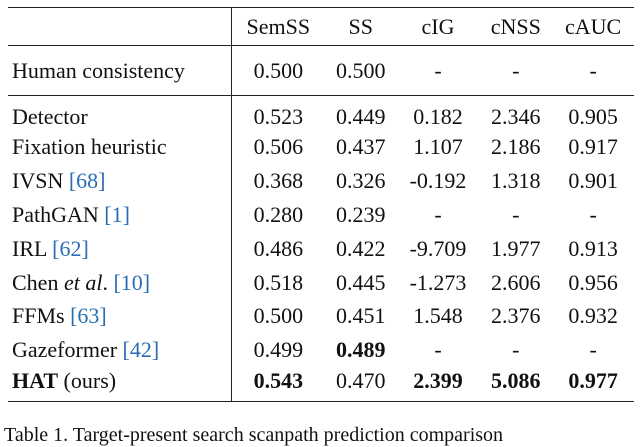  Describe the element at coordinates (321, 316) in the screenshot. I see `method-row: FFMs [63] 0.500 0.451 1.548 2.376 0.932` at that location.